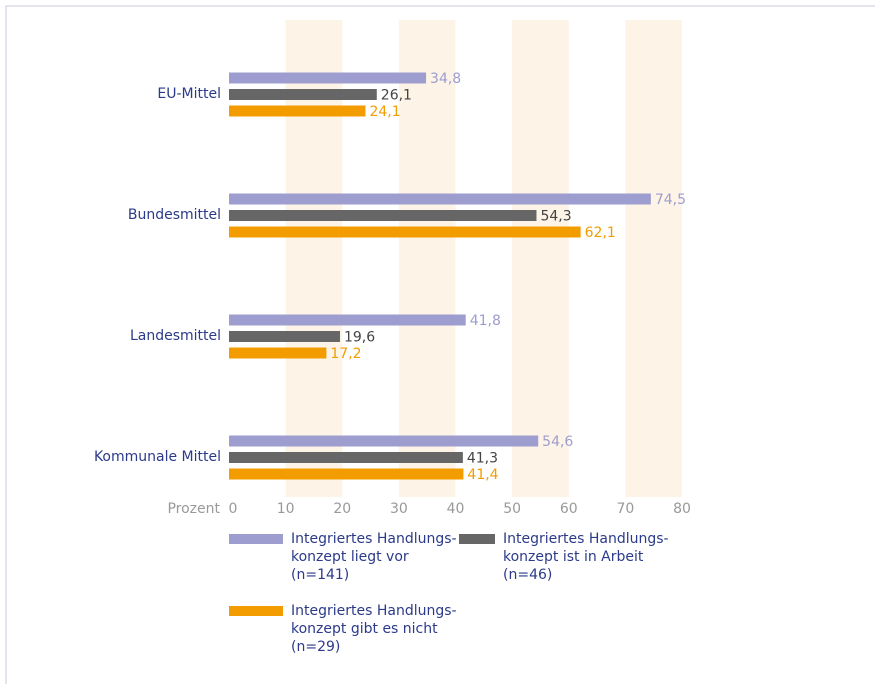  Describe the element at coordinates (399, 509) in the screenshot. I see `x-tick-label: 30` at that location.